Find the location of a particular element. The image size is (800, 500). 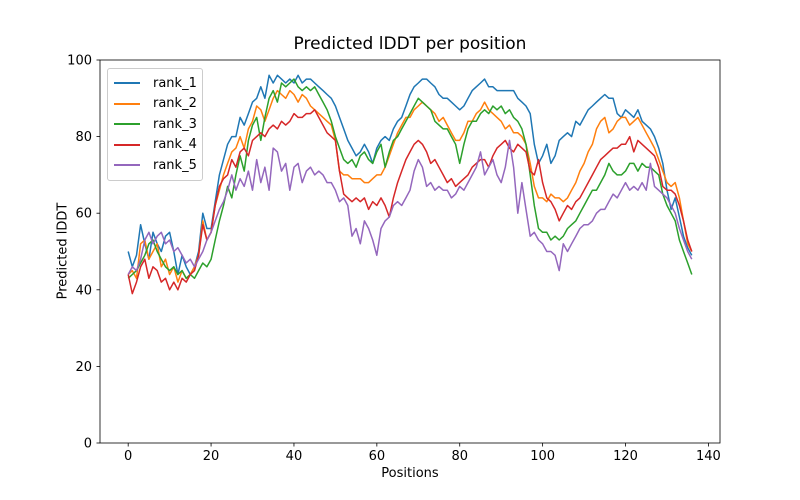

y-tick-label: 0 is located at coordinates (88, 444).